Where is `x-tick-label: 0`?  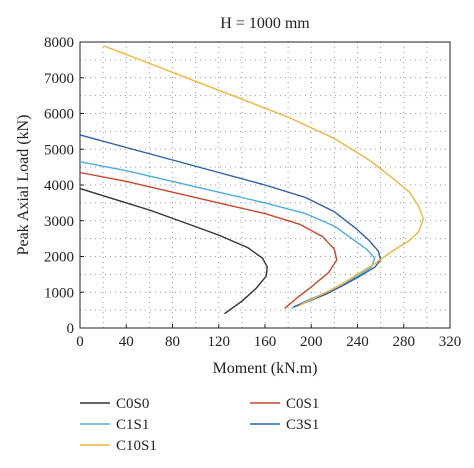
x-tick-label: 0 is located at coordinates (80, 342).